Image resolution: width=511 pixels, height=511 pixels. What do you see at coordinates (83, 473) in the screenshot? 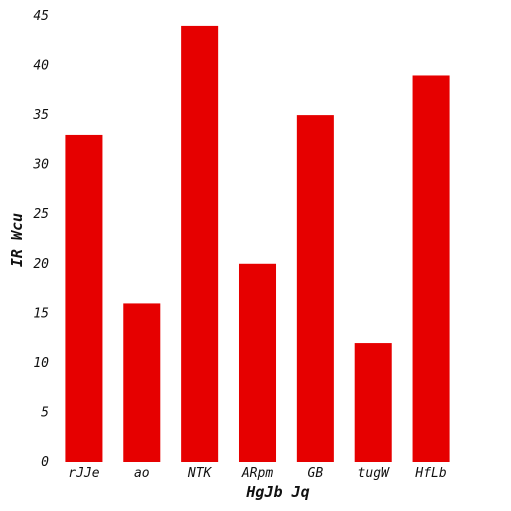
I see `x-tick-label: rJJe` at bounding box center [83, 473].